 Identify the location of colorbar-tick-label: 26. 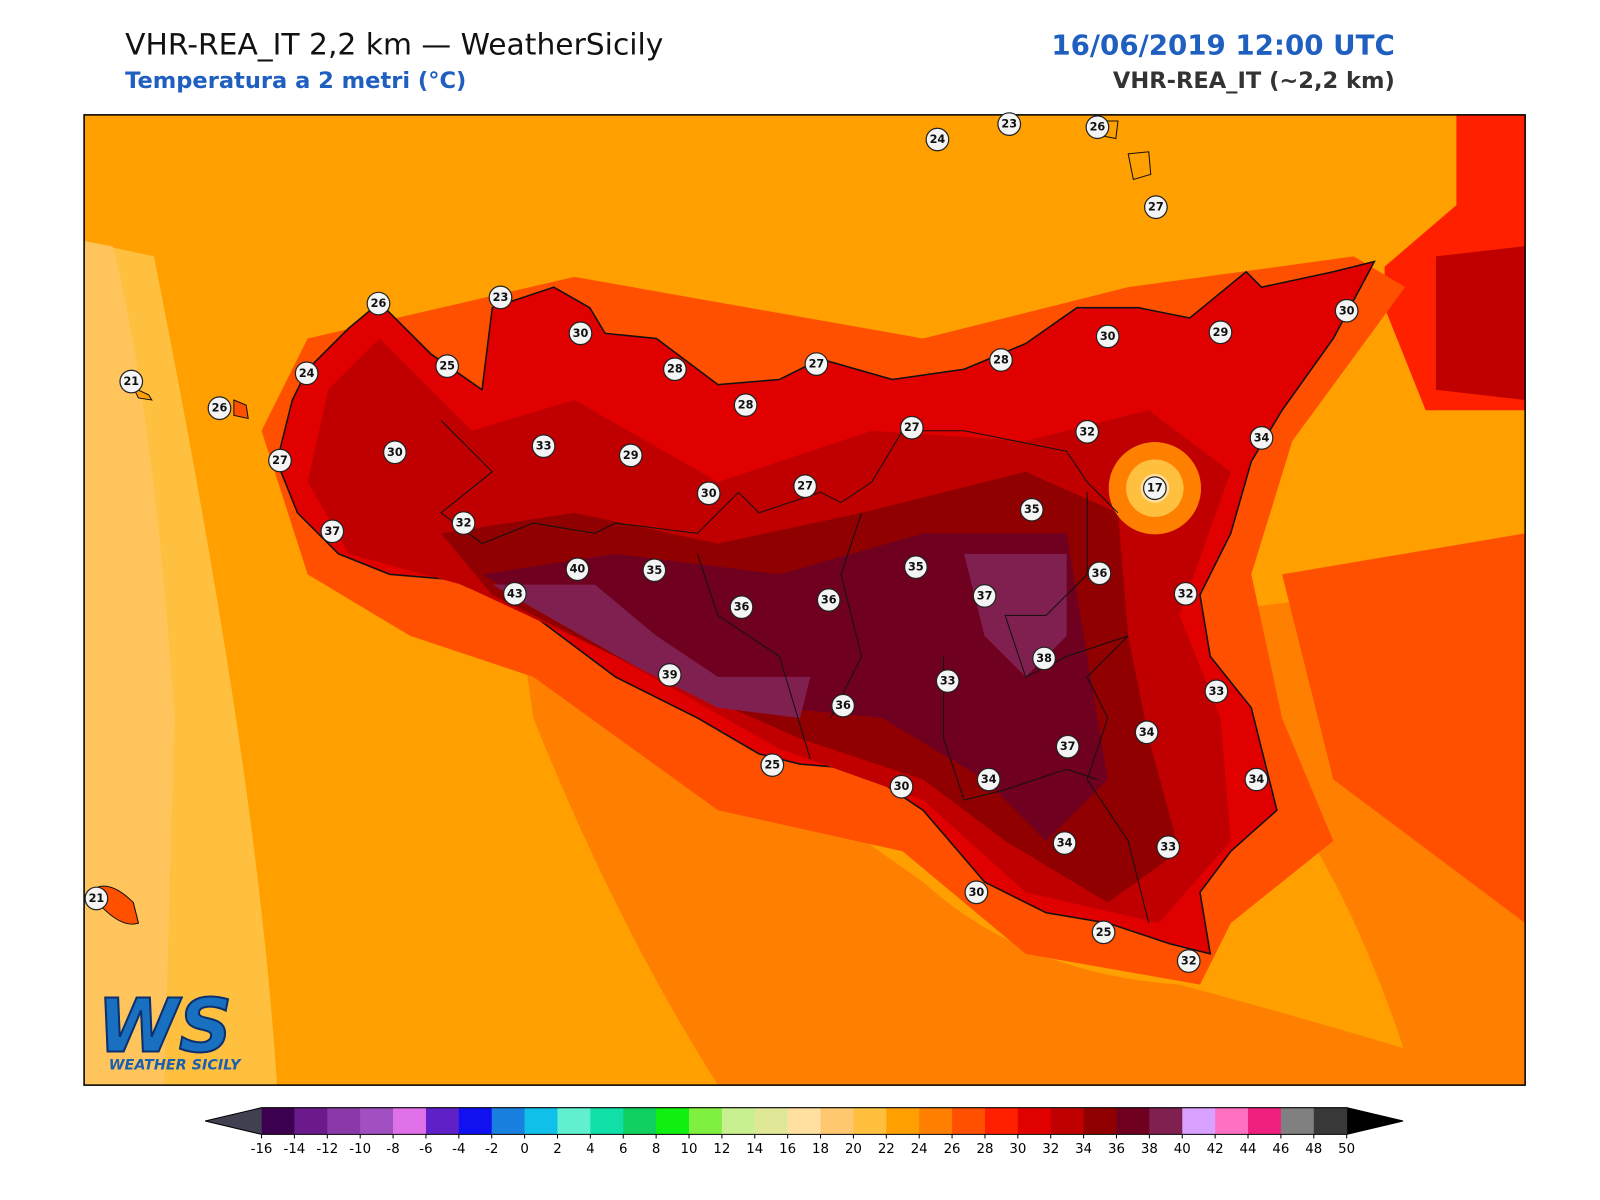
(952, 1149).